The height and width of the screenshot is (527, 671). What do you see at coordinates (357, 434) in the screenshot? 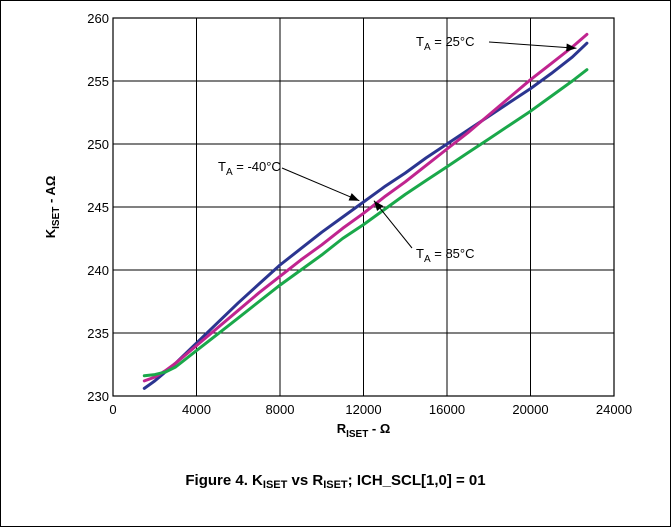
I see `x-axis-title-sub: ISET` at bounding box center [357, 434].